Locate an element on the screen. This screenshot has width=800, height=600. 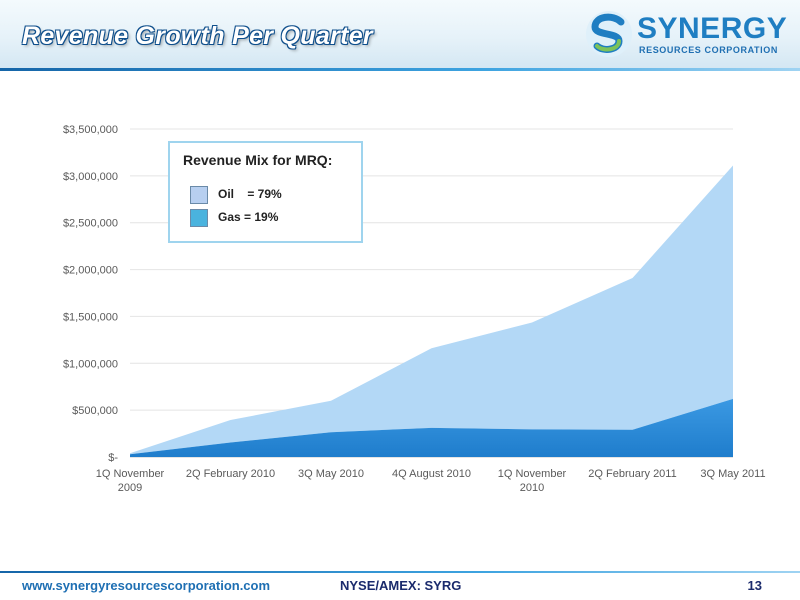
page-number: 13 is located at coordinates (754, 585).